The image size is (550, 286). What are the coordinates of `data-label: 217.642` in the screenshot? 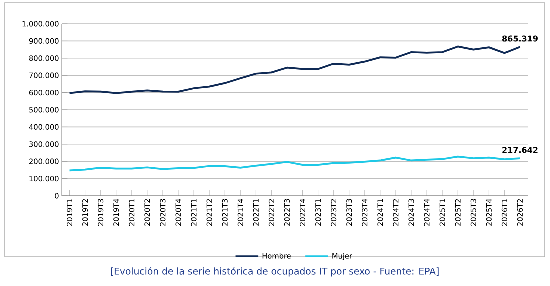 It's located at (520, 150).